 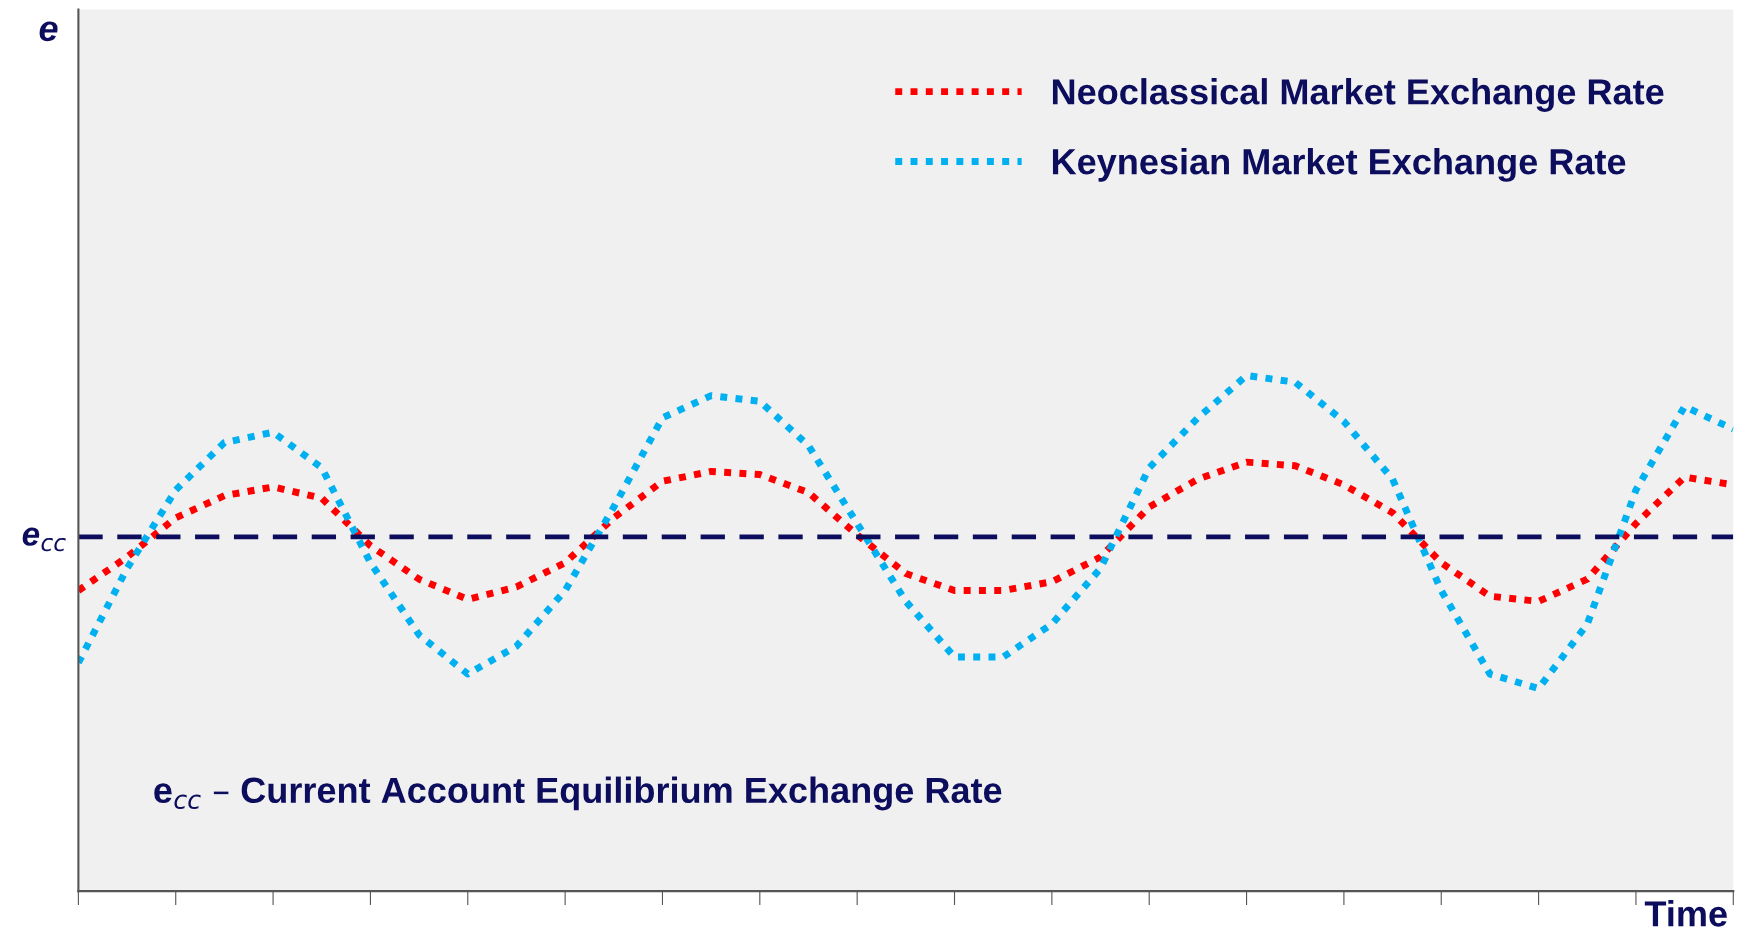 What do you see at coordinates (1685, 913) in the screenshot?
I see `x-axis-title: Time` at bounding box center [1685, 913].